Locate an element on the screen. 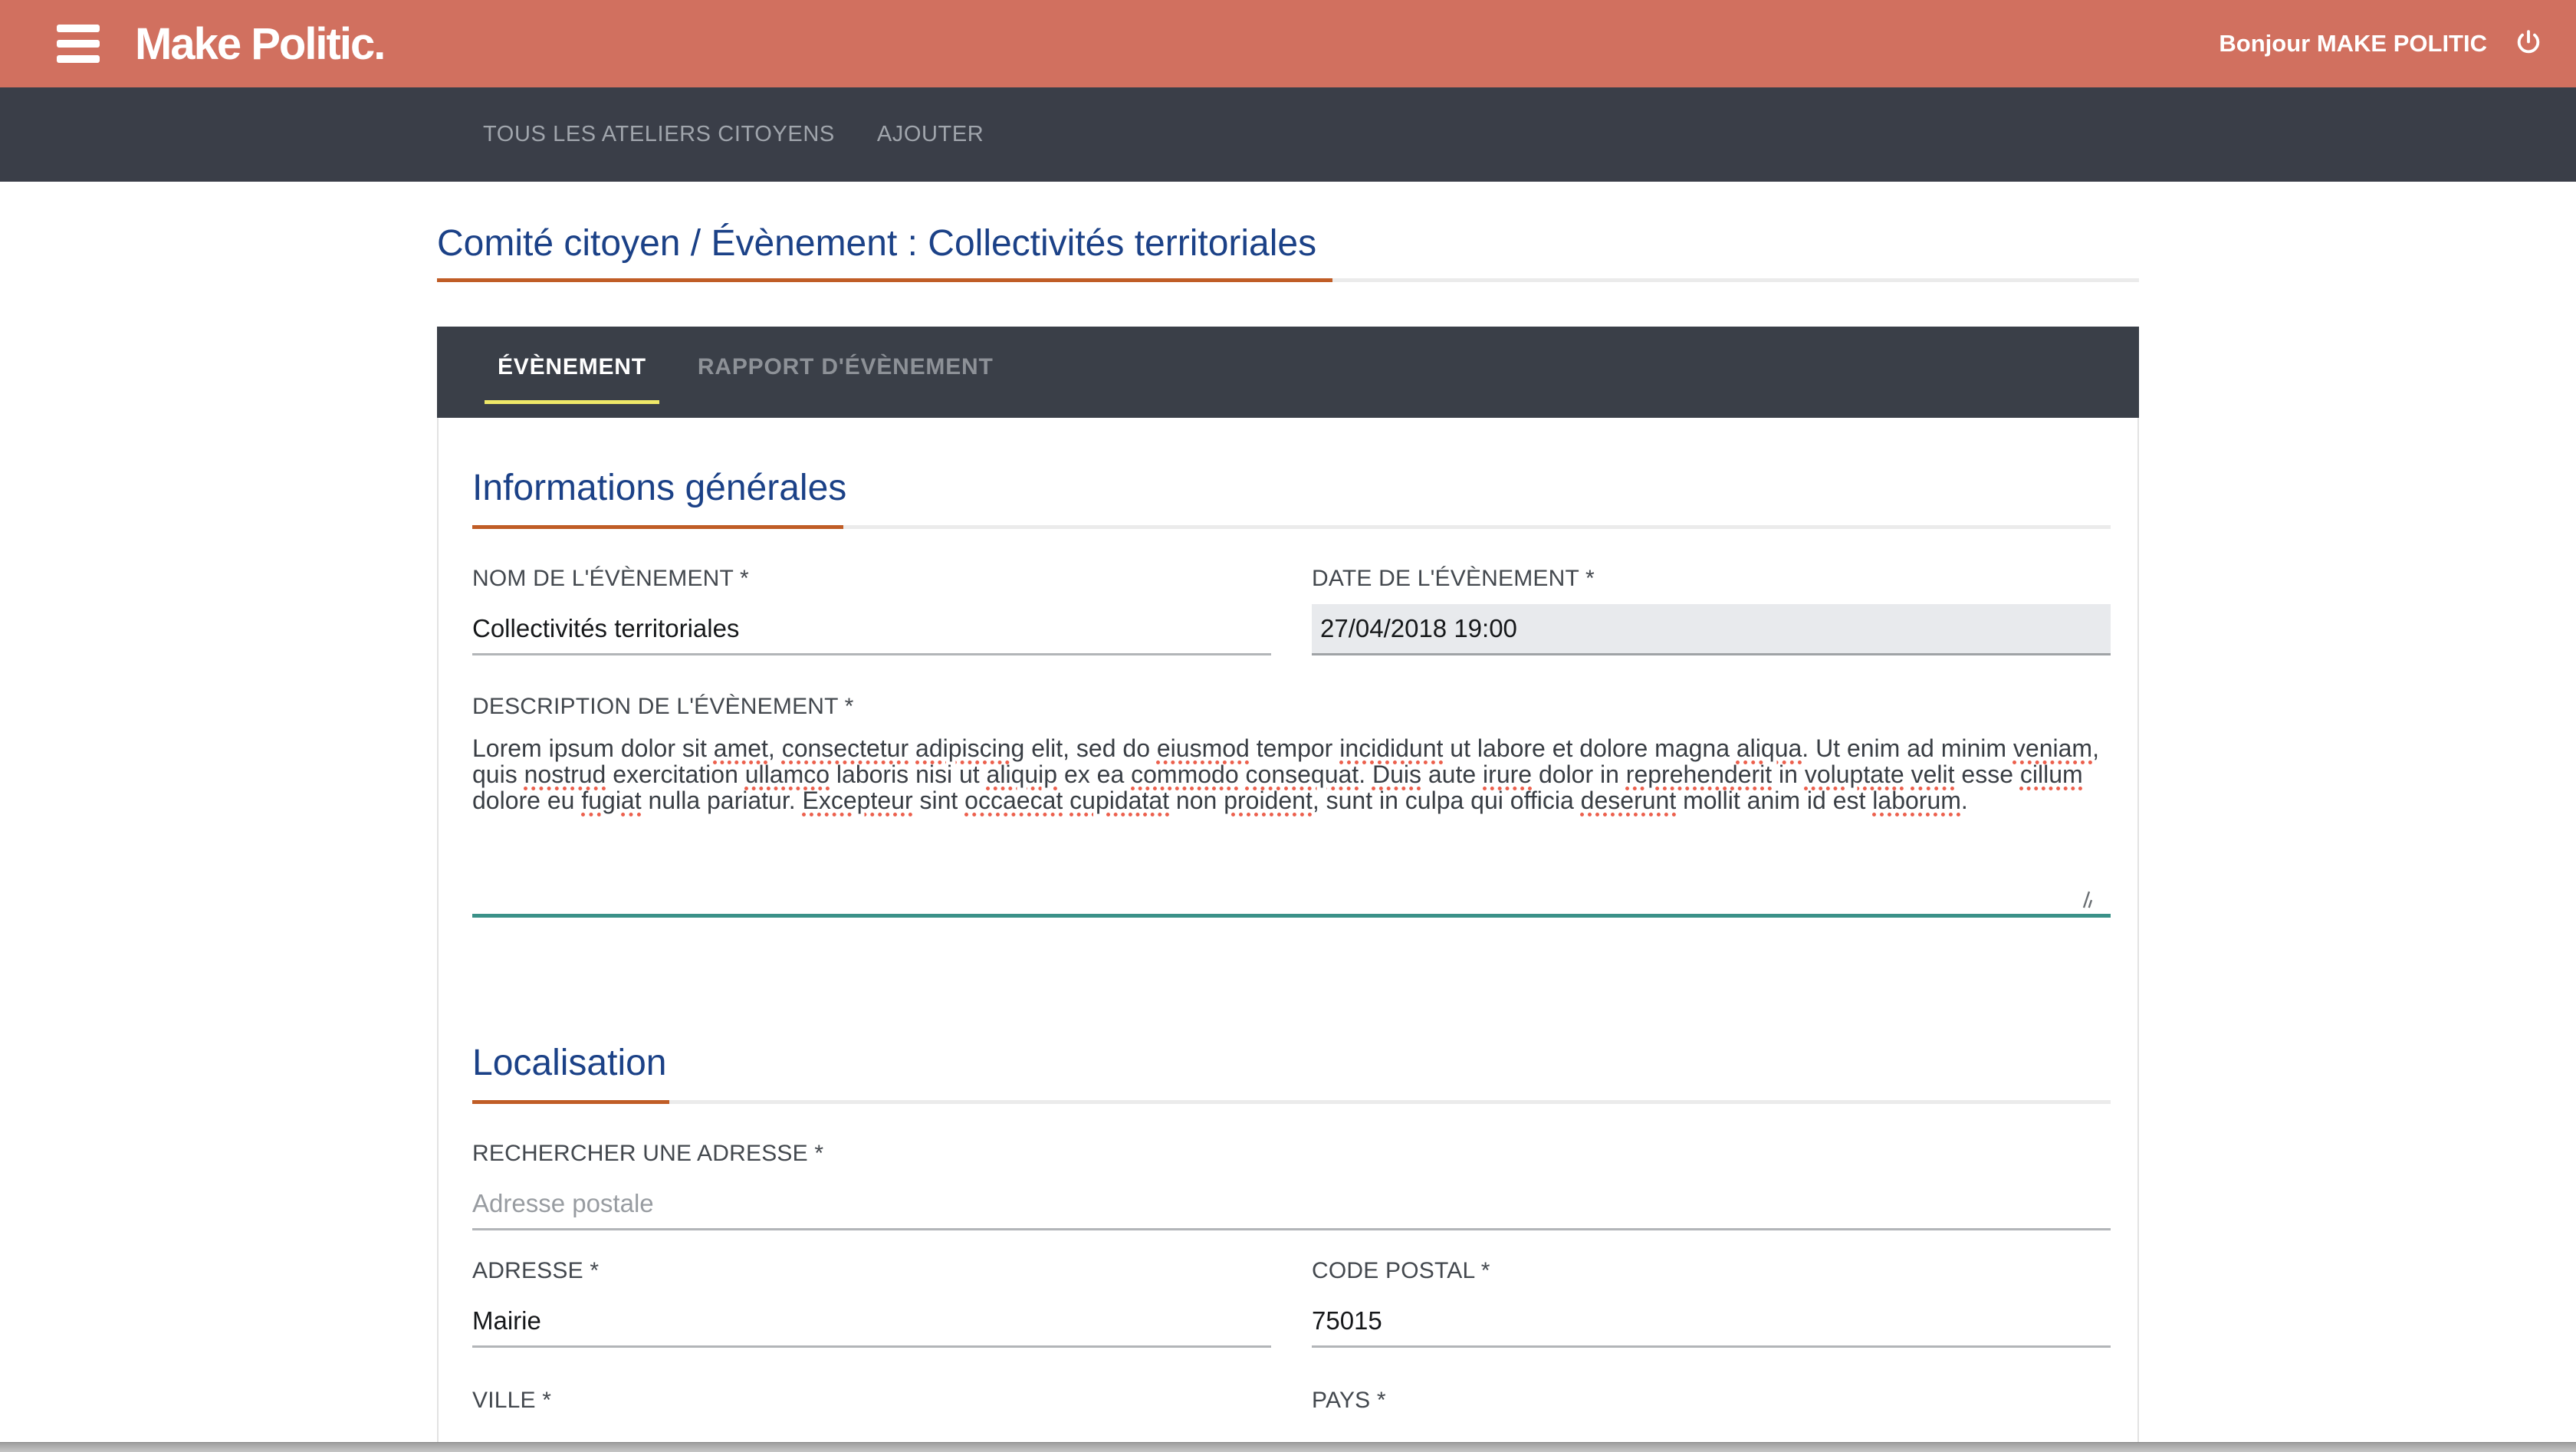  app-header: Make Politic. Bonjour MAKE POLITIC is located at coordinates (1288, 43).